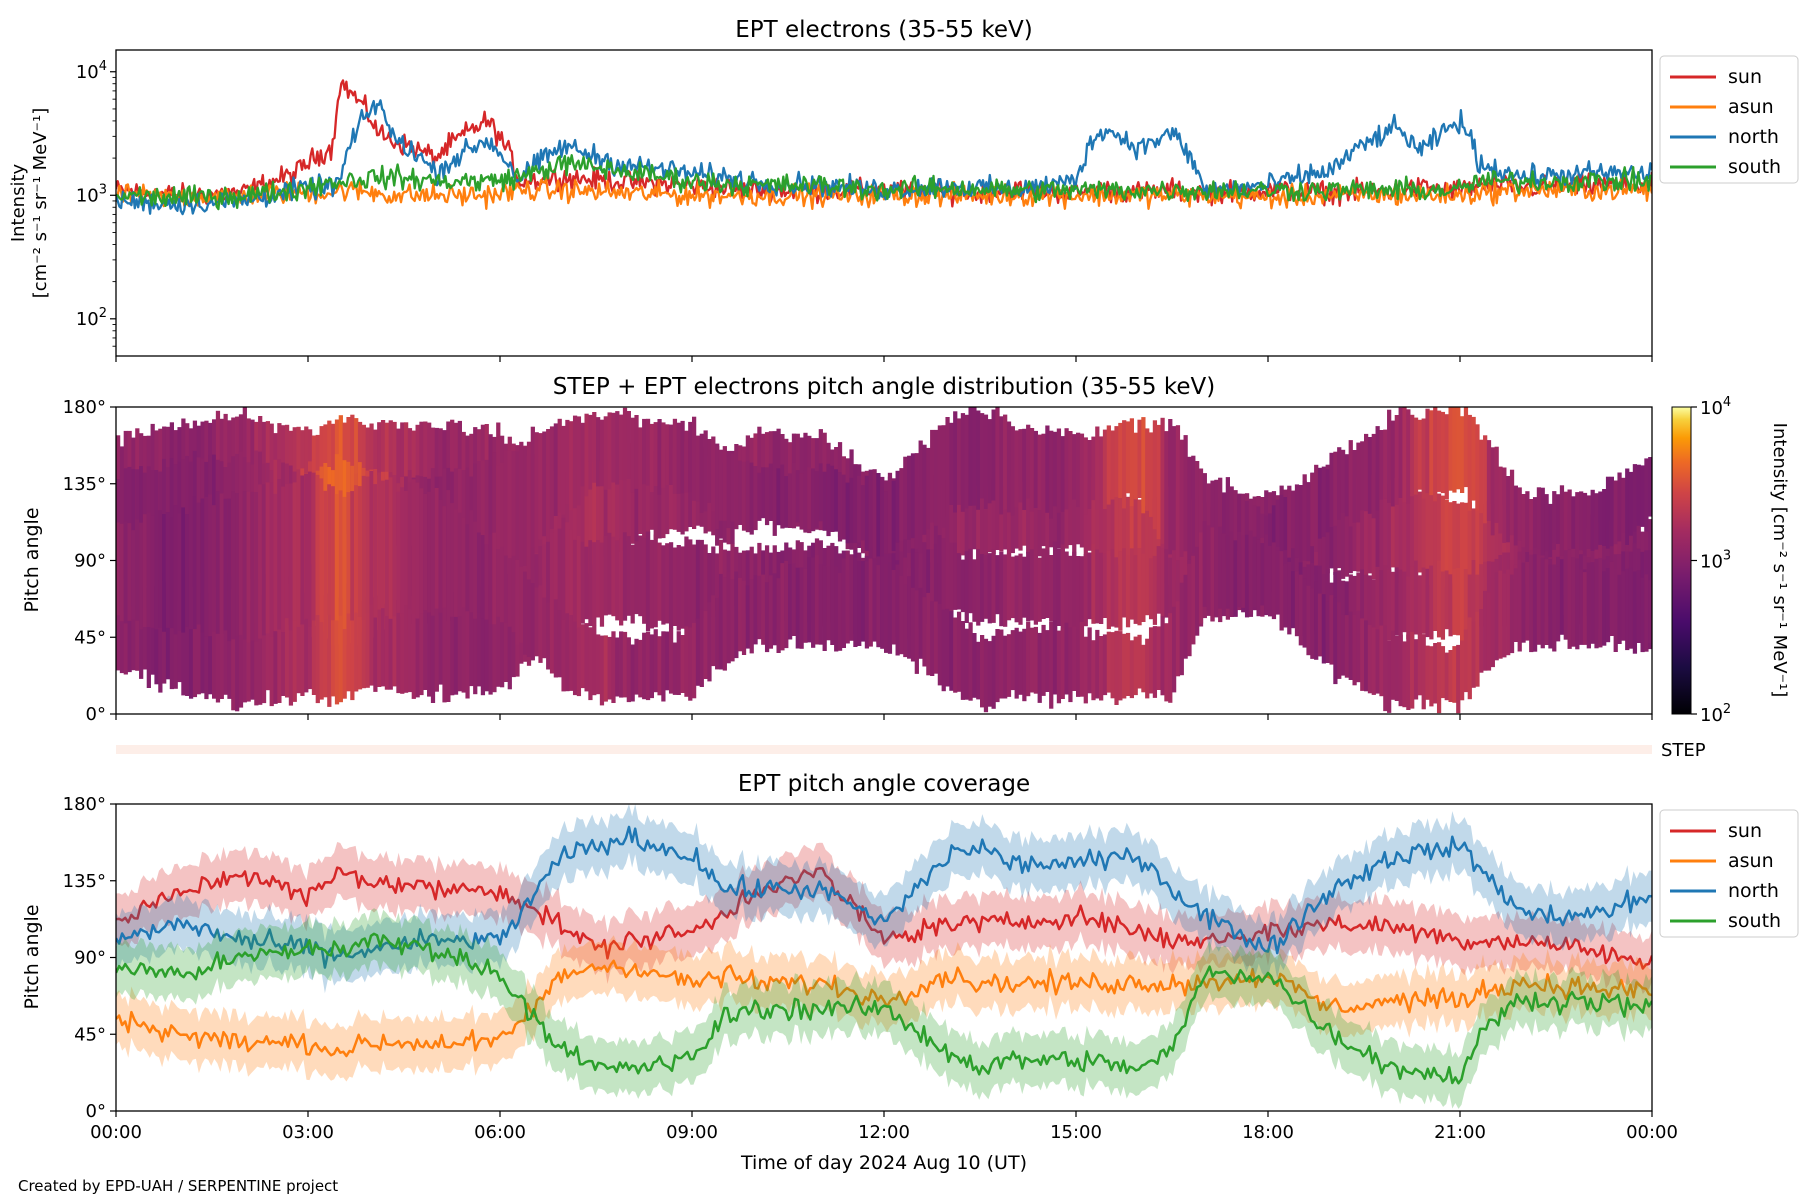  Describe the element at coordinates (884, 1008) in the screenshot. I see `coverage-band-south` at that location.